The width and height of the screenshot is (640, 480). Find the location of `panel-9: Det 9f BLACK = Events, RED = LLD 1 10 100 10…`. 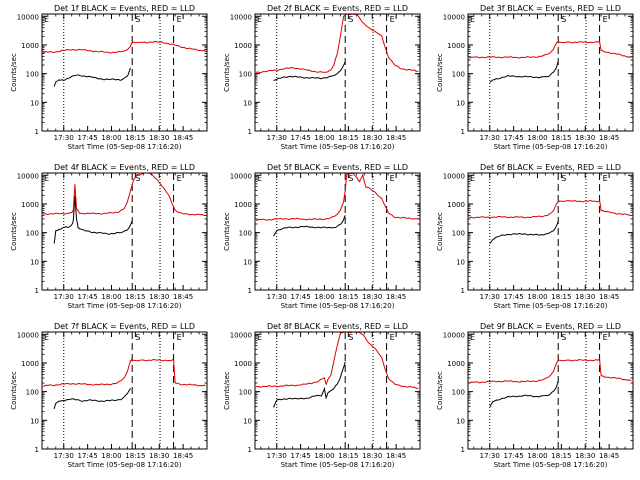

panel-9: Det 9f BLACK = Events, RED = LLD 1 10 100 10… is located at coordinates (535, 395).